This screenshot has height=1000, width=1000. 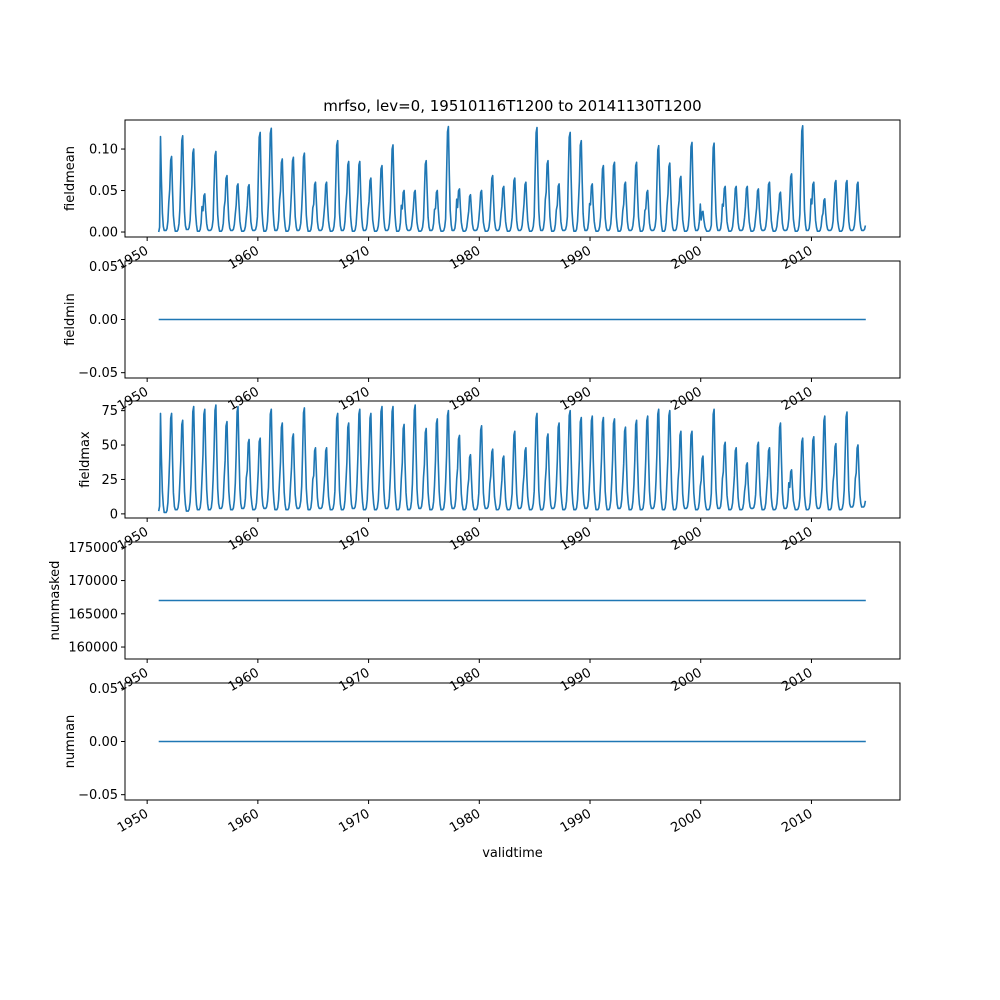 What do you see at coordinates (109, 446) in the screenshot?
I see `y-tick-label: 50` at bounding box center [109, 446].